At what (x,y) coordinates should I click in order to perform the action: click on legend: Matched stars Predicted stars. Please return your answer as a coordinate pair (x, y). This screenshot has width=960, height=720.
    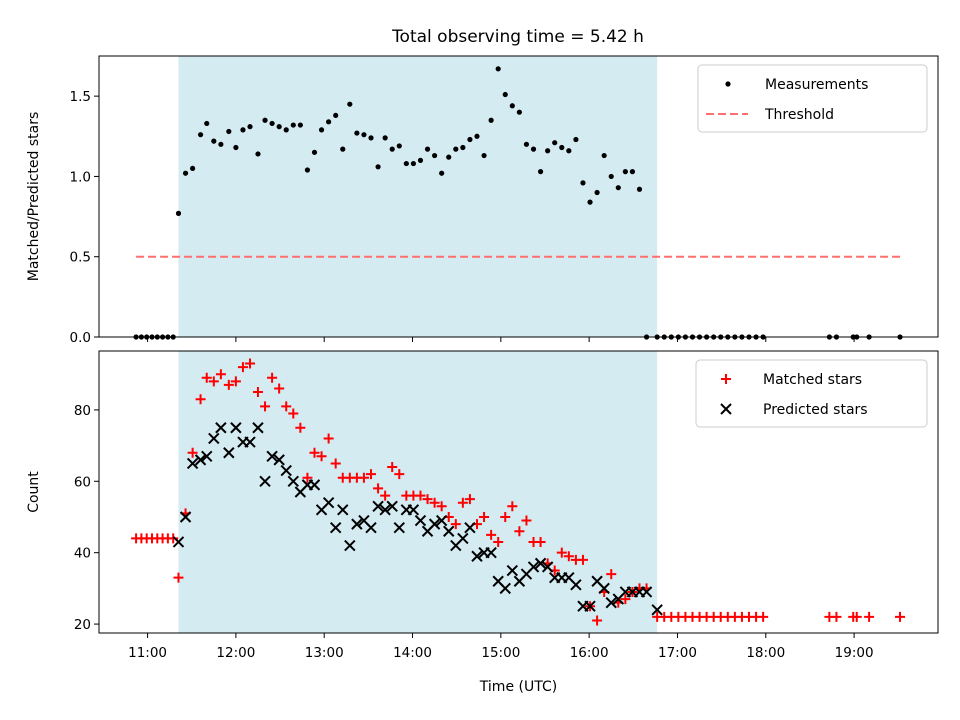
    Looking at the image, I should click on (811, 393).